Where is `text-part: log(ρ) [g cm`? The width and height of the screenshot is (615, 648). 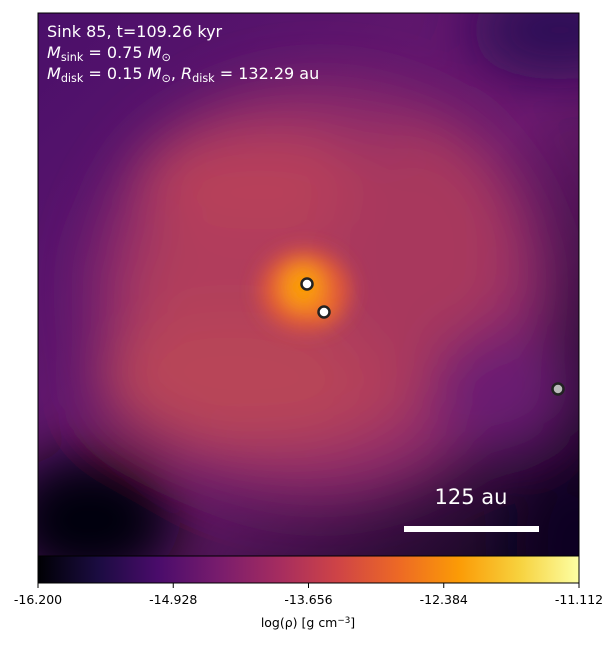 text-part: log(ρ) [g cm is located at coordinates (299, 622).